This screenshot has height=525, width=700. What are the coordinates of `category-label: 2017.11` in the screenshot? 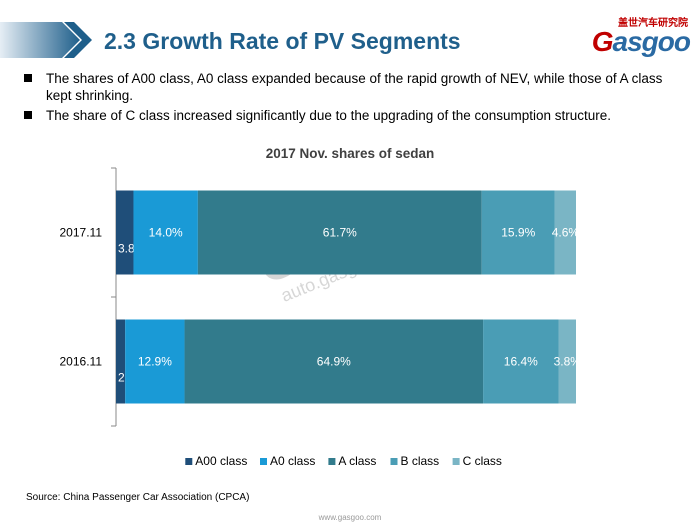 It's located at (81, 233).